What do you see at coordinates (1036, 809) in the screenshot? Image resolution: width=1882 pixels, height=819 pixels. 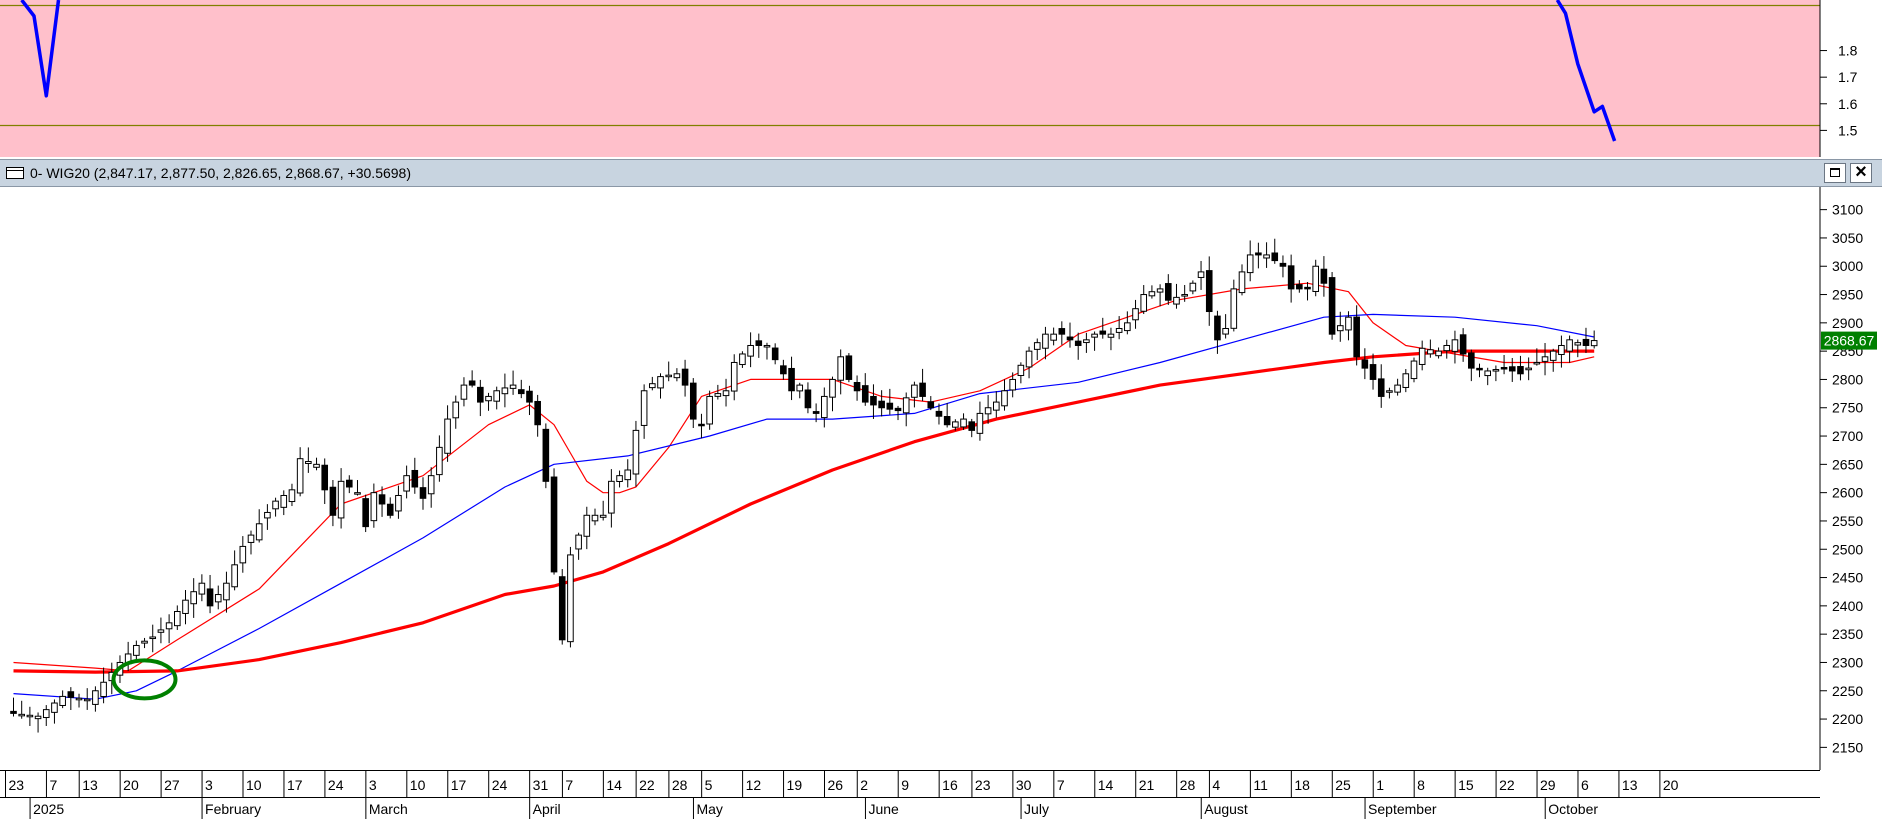 I see `month-label: July` at bounding box center [1036, 809].